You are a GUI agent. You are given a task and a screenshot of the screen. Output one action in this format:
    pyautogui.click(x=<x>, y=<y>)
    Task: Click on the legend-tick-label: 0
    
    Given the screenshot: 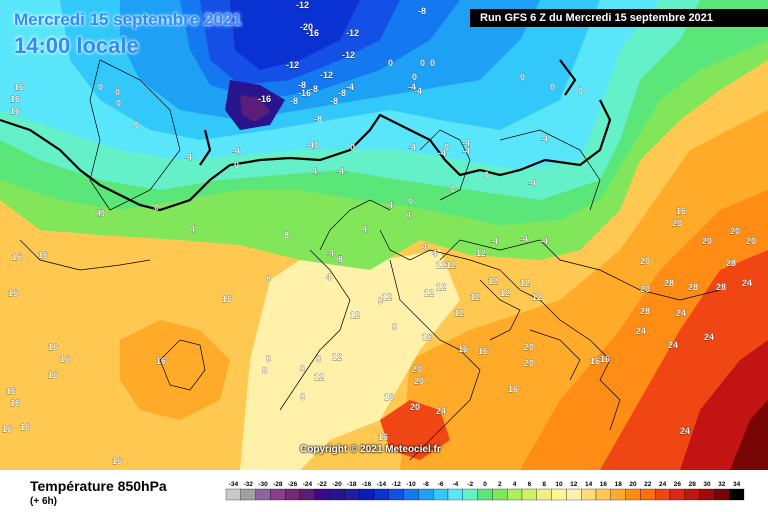 What is the action you would take?
    pyautogui.click(x=485, y=484)
    